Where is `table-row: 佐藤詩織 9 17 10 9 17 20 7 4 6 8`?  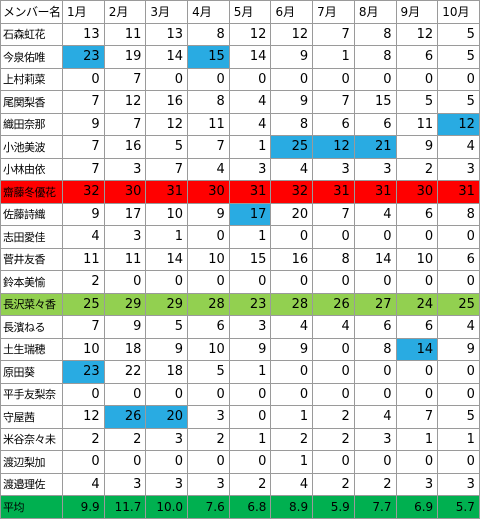
table-row: 佐藤詩織 9 17 10 9 17 20 7 4 6 8 is located at coordinates (240, 214).